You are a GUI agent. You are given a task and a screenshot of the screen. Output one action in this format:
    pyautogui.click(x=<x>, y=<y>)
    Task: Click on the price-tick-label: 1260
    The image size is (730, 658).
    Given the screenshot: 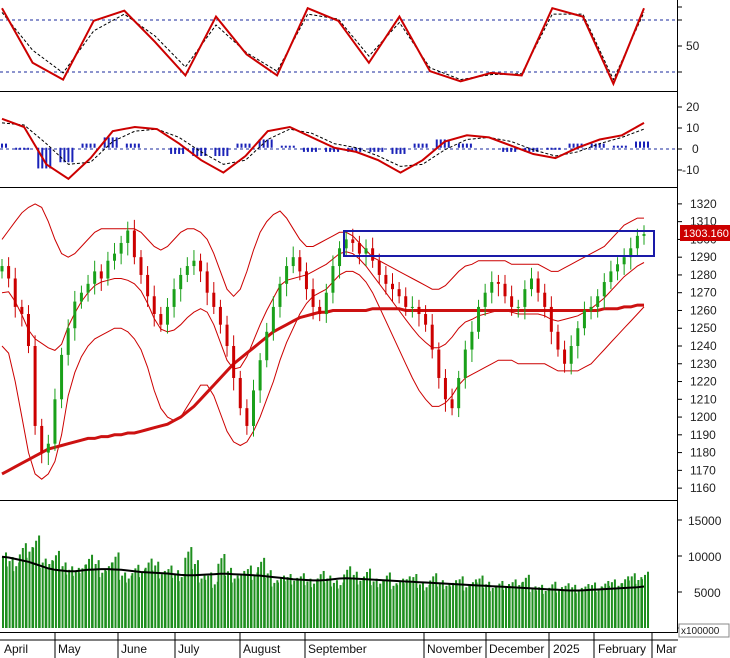 What is the action you would take?
    pyautogui.click(x=703, y=310)
    